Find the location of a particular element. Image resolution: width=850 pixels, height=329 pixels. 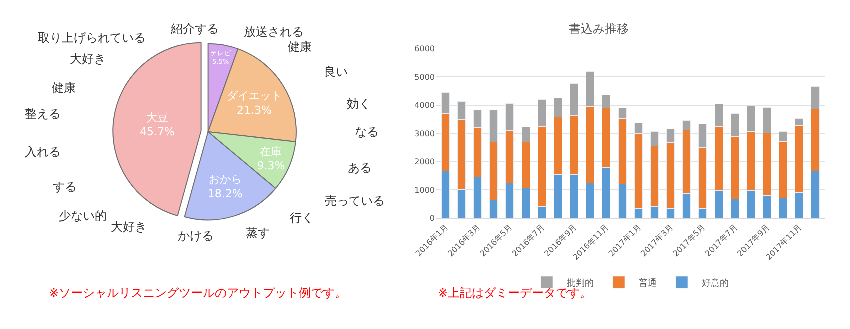

text: 少ない的 is located at coordinates (83, 216).